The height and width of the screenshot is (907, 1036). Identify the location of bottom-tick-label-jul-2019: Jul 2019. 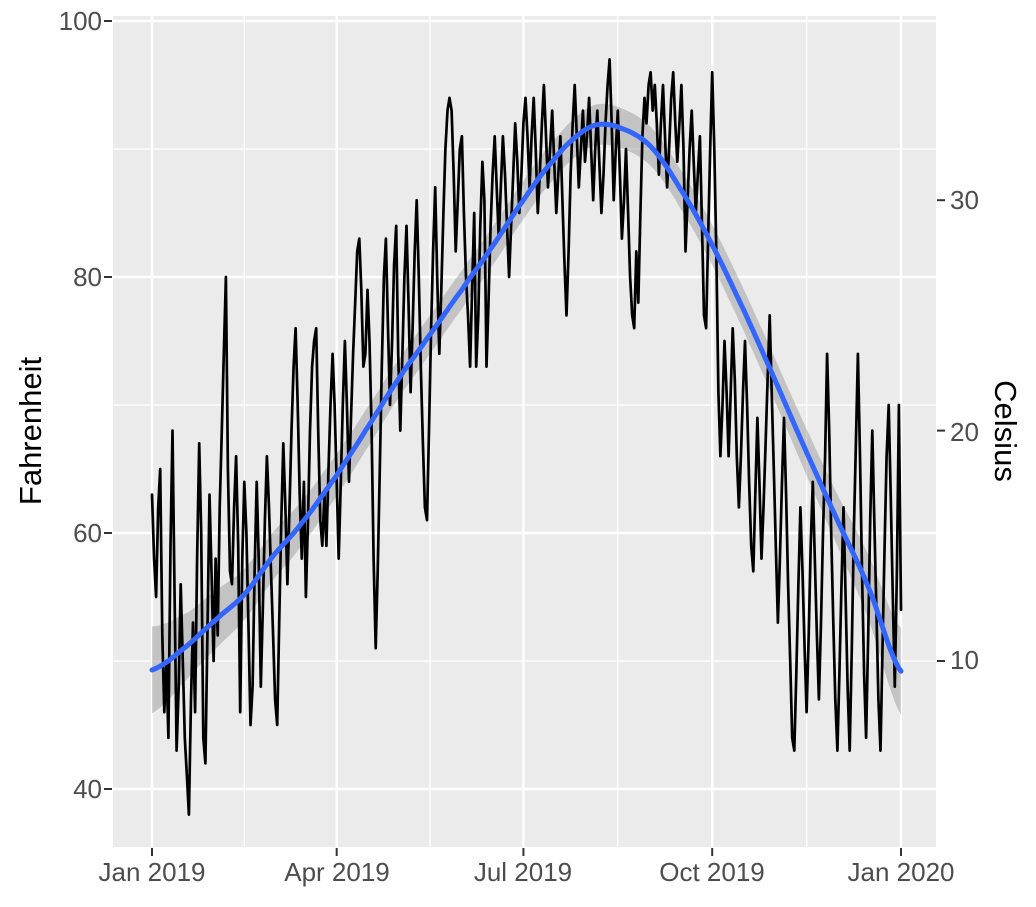
(523, 872).